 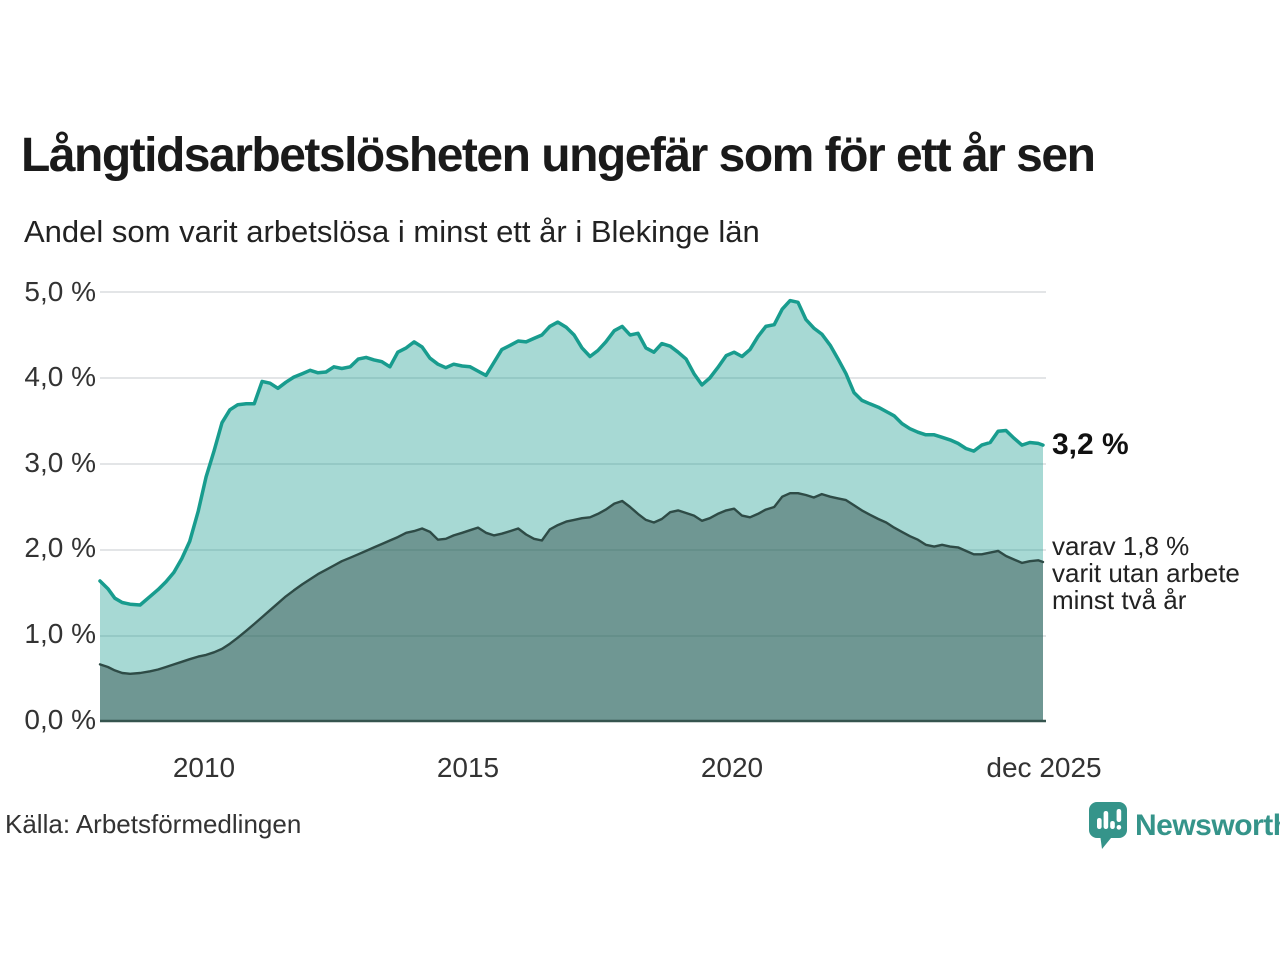 I want to click on x-tick-2020: 2020, so click(x=732, y=767).